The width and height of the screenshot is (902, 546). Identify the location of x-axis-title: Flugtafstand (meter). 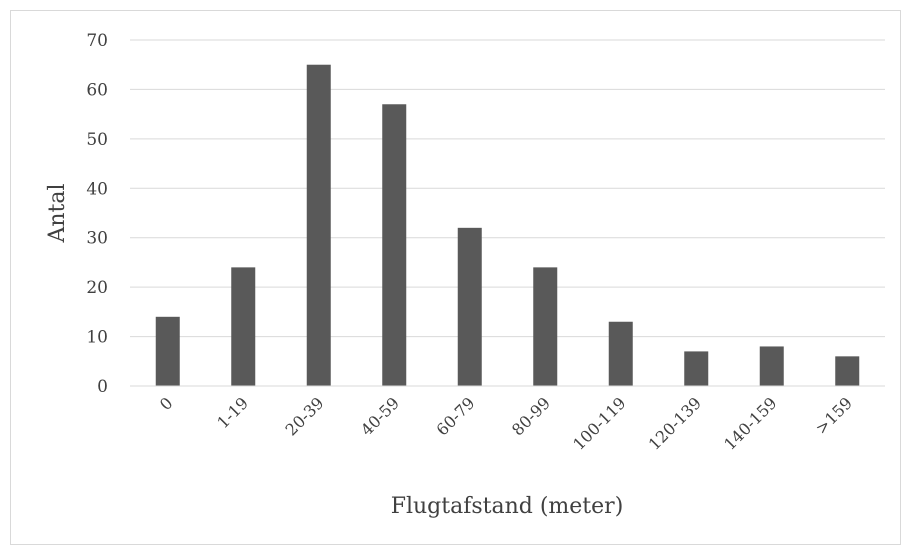
(507, 506).